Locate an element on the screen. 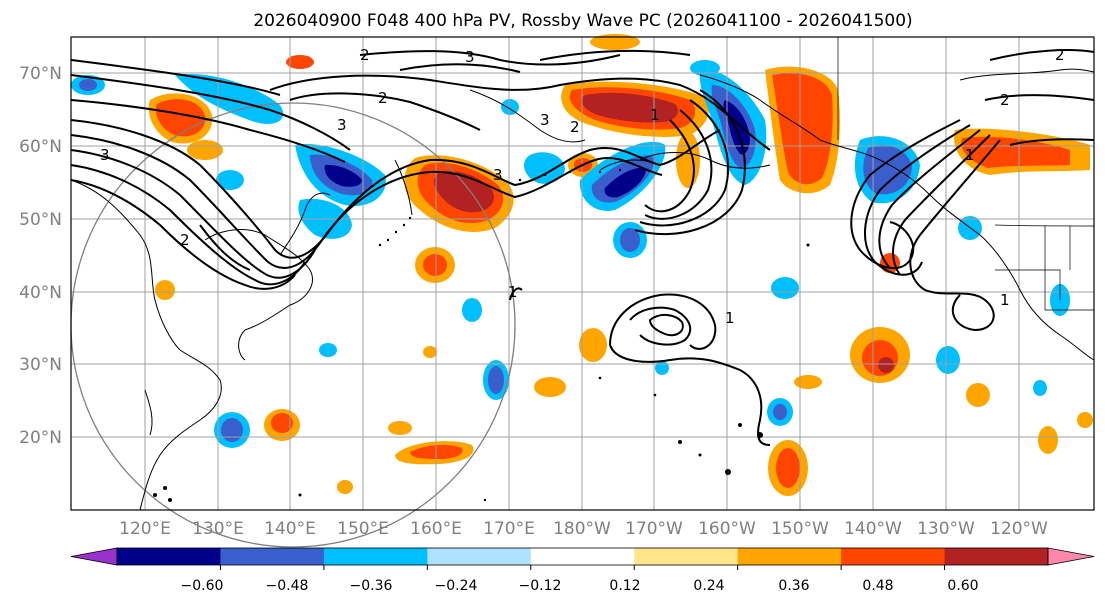 Image resolution: width=1105 pixels, height=604 pixels. colorbar-tick-label: 0.36 is located at coordinates (793, 586).